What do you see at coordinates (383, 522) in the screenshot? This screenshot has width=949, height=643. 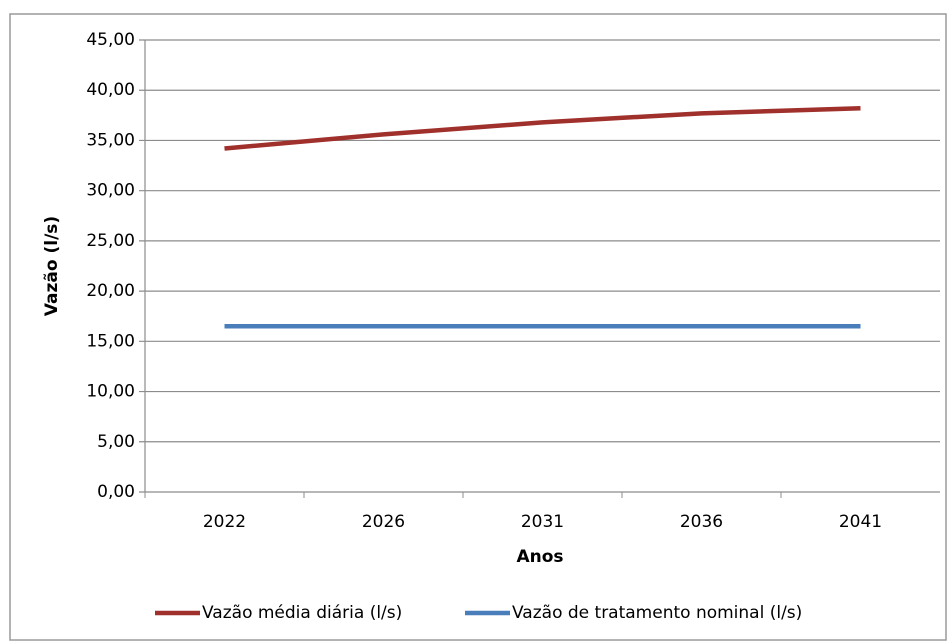 I see `x-tick-label: 2026` at bounding box center [383, 522].